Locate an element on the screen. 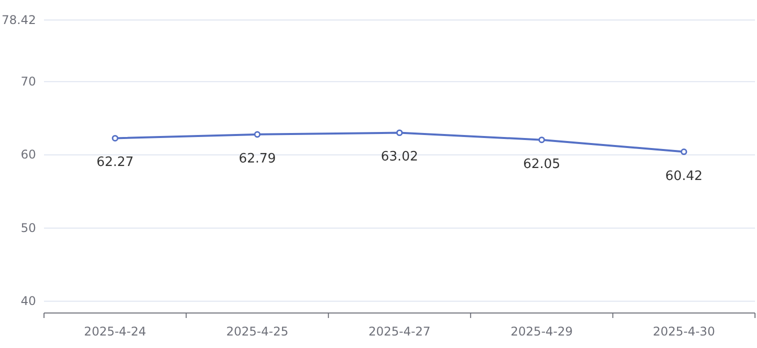 This screenshot has height=348, width=757. y-tick-label: 40 is located at coordinates (28, 301).